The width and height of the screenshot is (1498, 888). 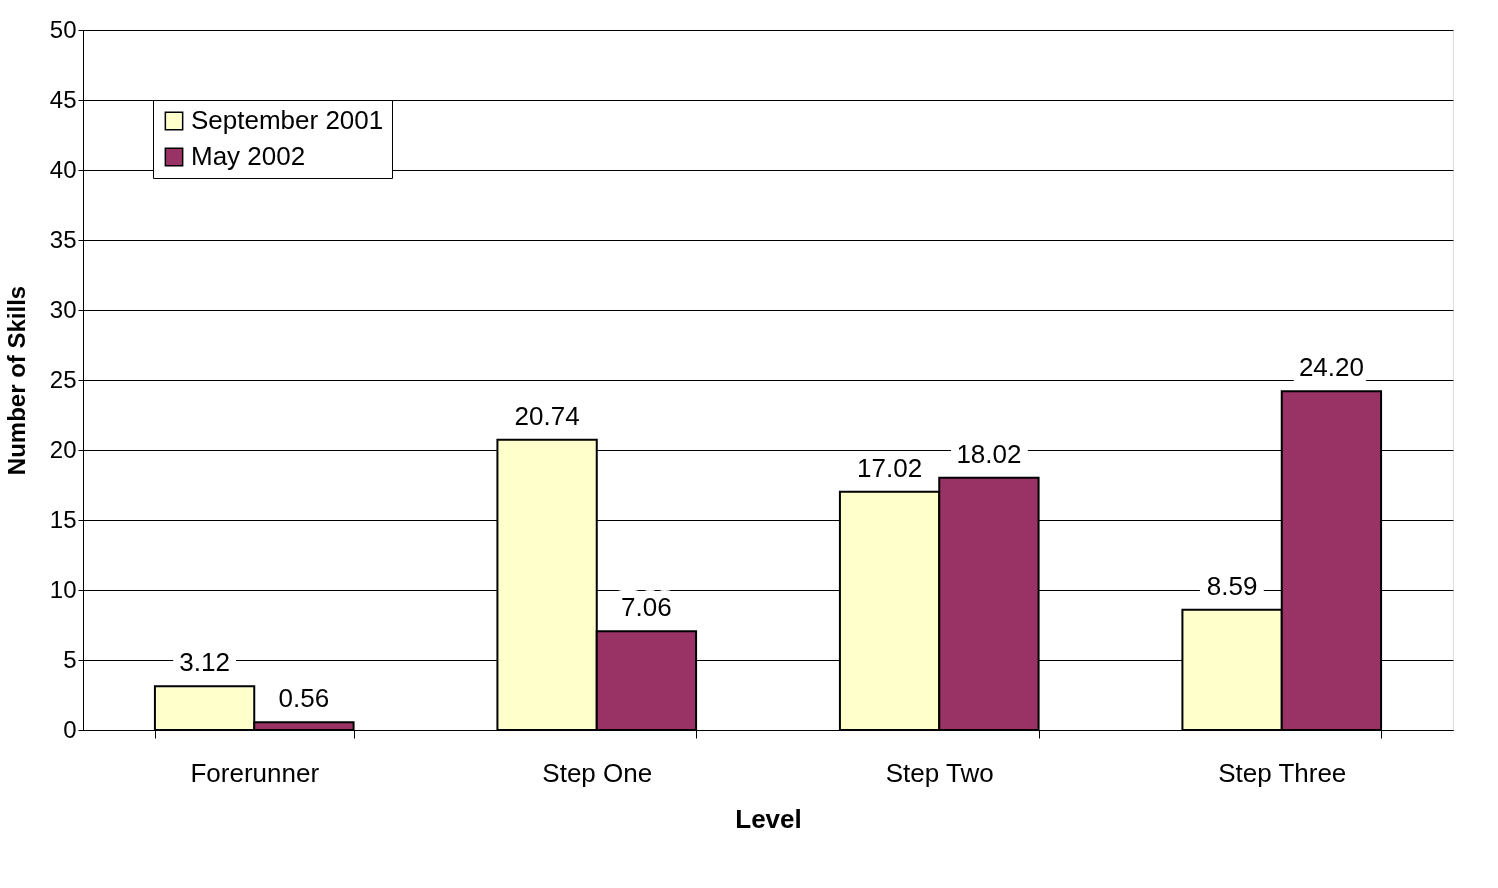 What do you see at coordinates (63, 449) in the screenshot?
I see `y-tick-label: 20` at bounding box center [63, 449].